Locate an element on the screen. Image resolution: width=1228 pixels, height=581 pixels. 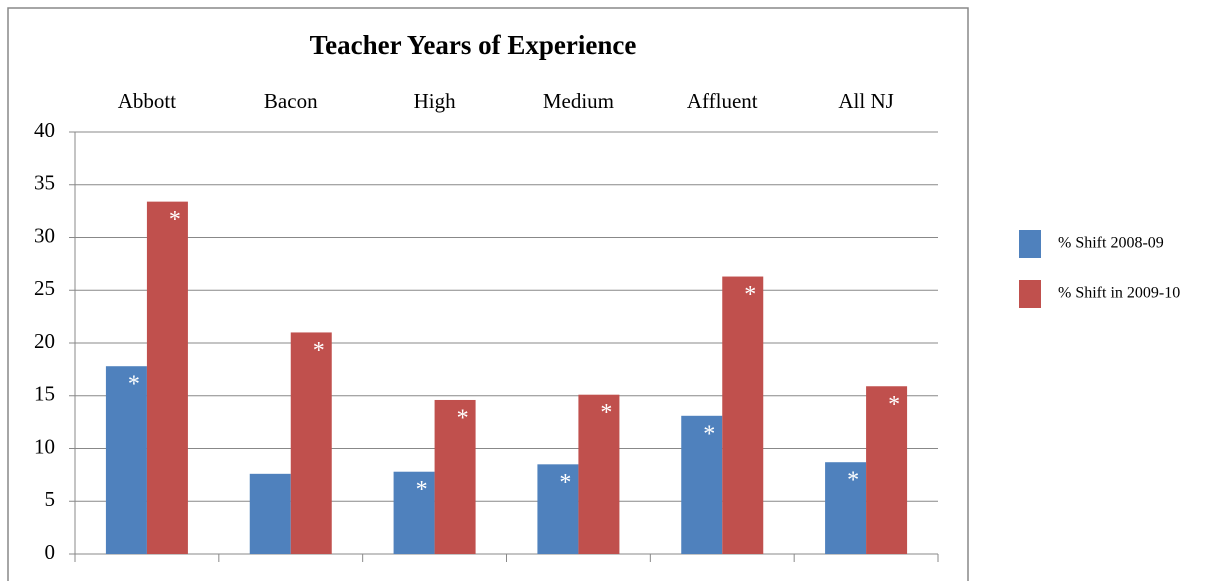
y-tick-label: 35 is located at coordinates (44, 183).